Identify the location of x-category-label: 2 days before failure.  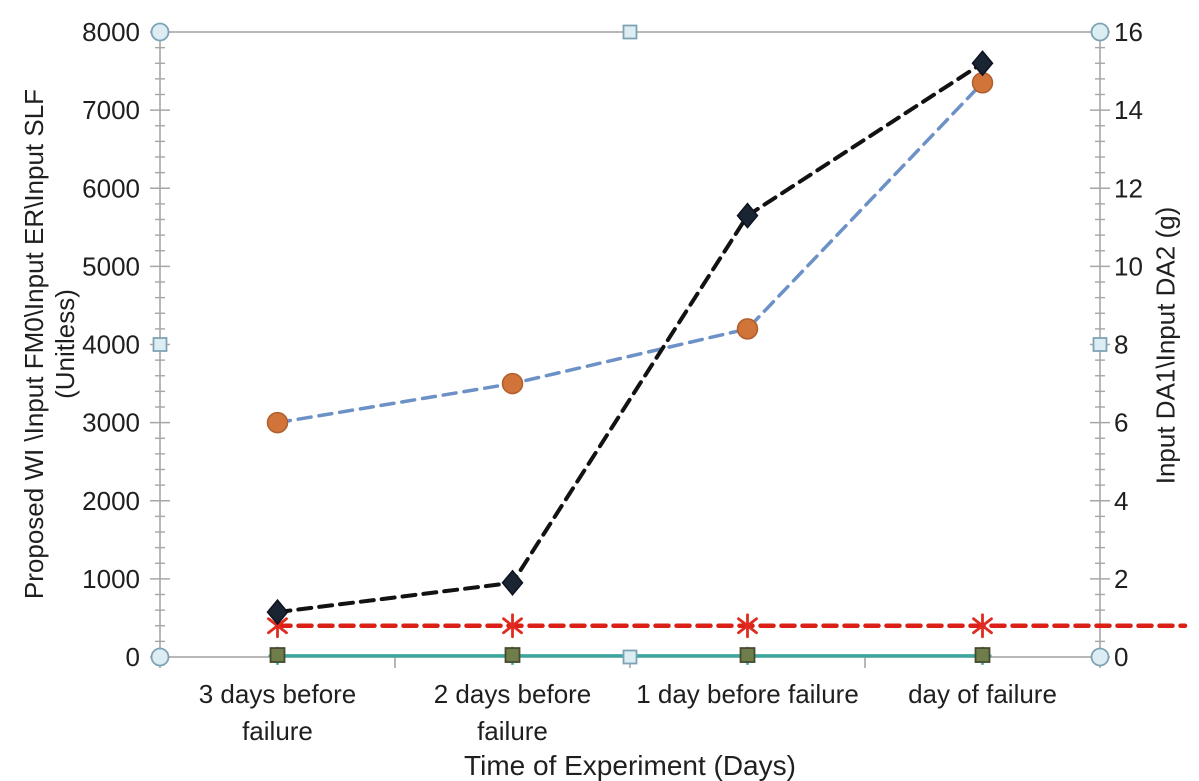
(513, 713).